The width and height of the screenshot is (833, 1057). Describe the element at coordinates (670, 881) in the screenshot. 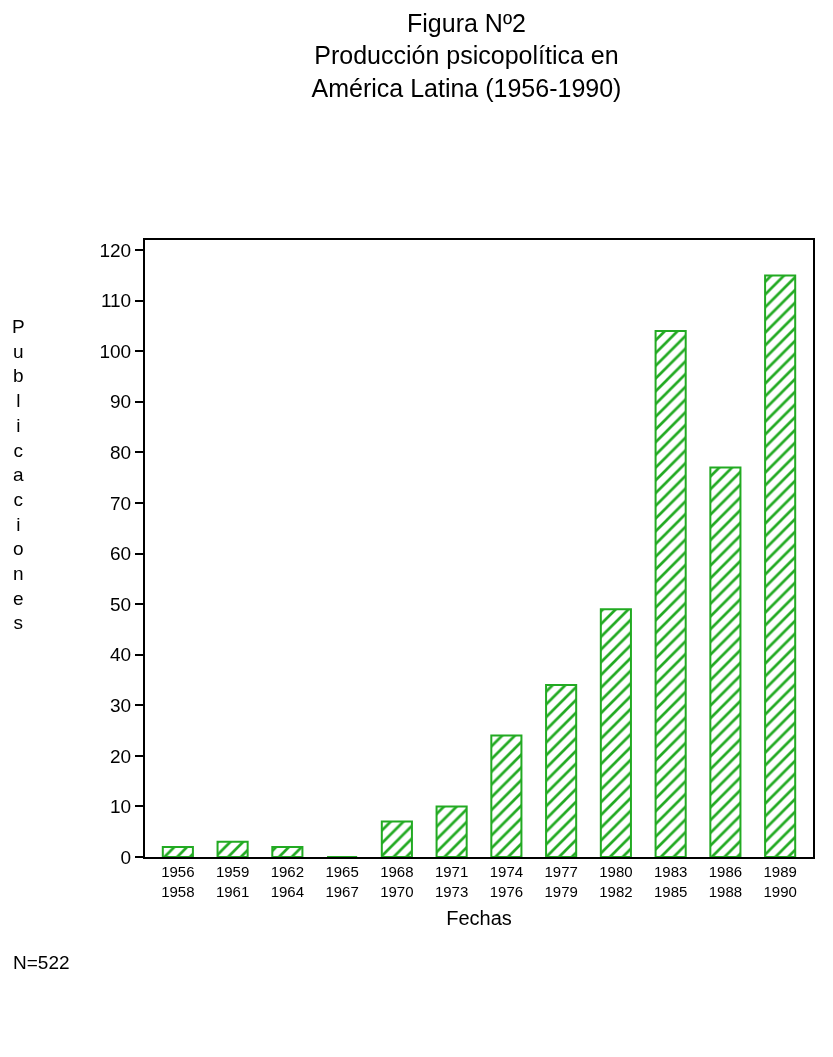

I see `x-tick-label: 1983 1985` at that location.